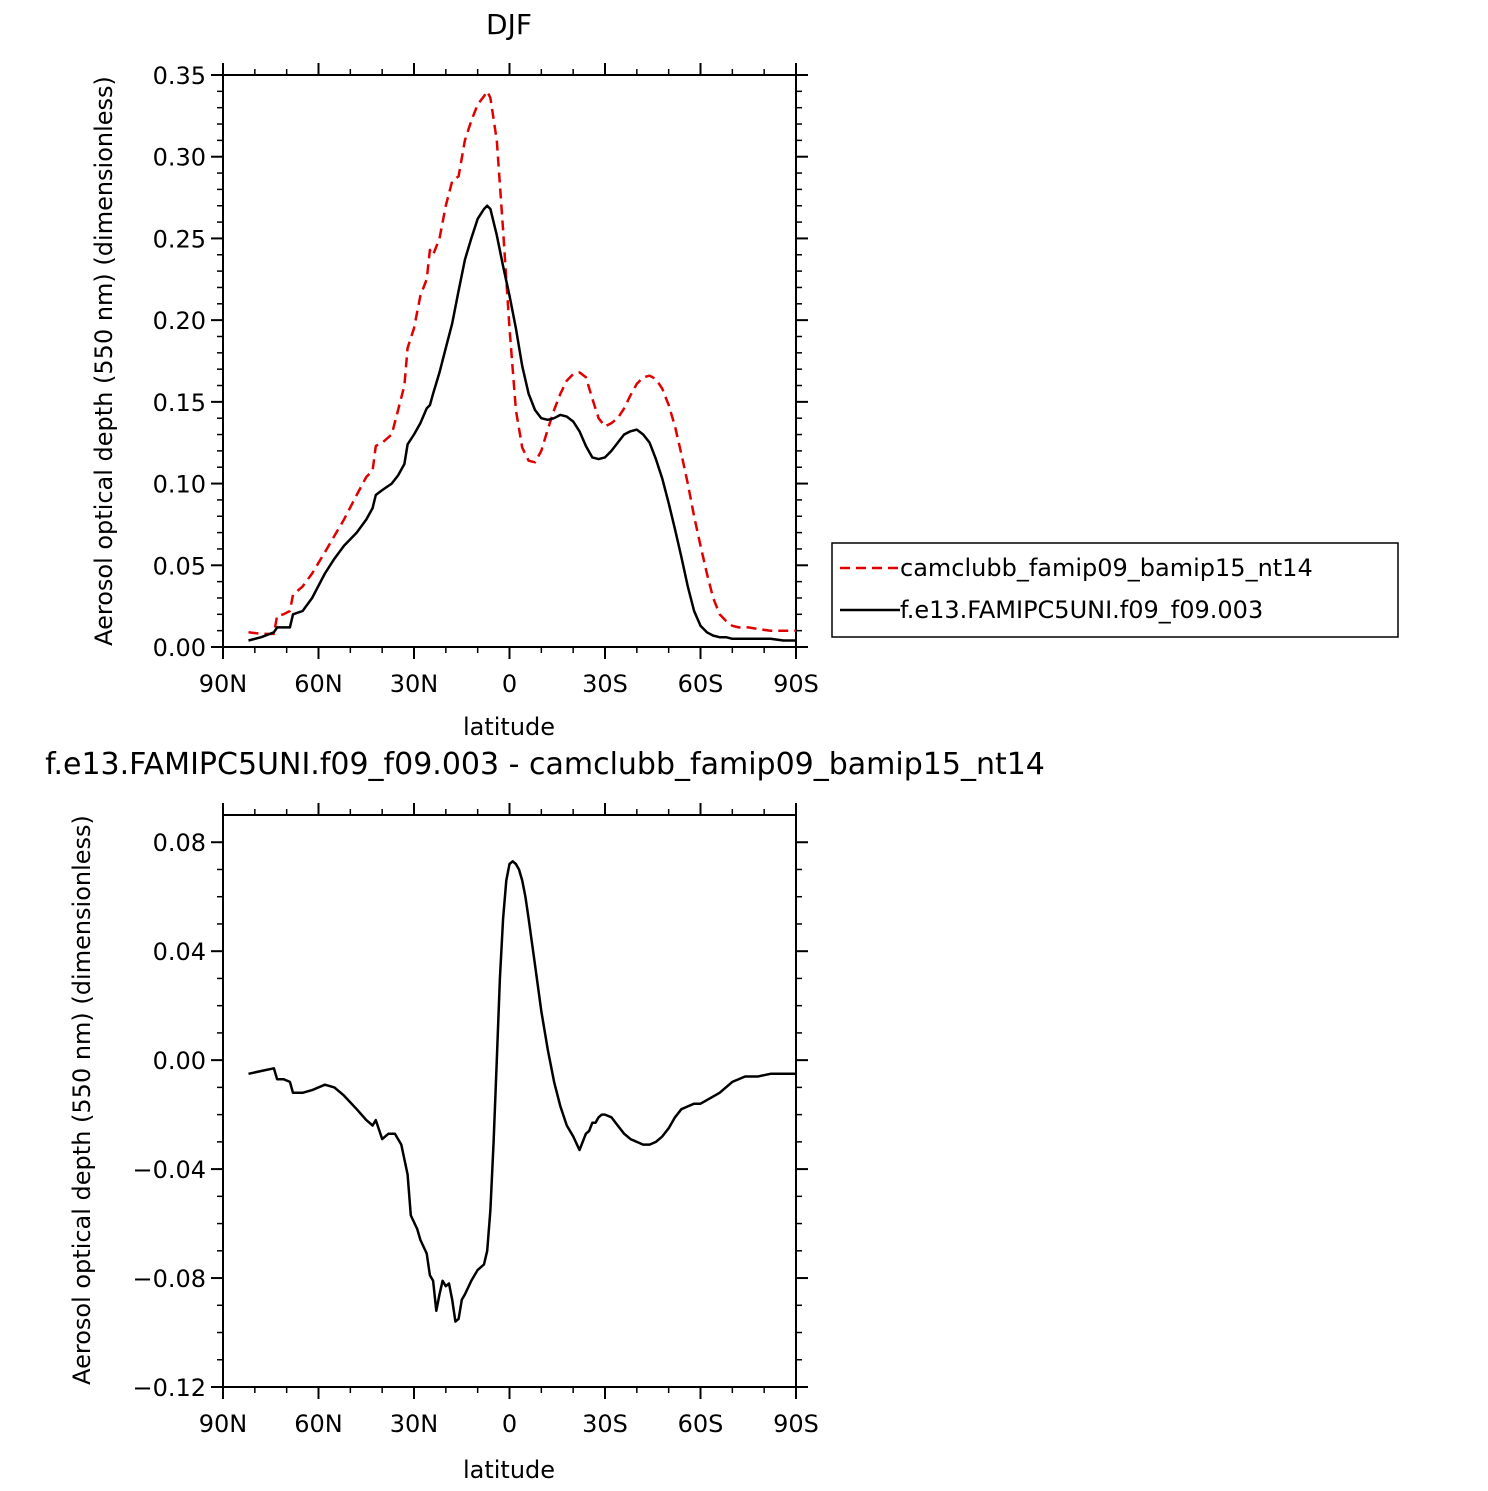 This screenshot has height=1491, width=1488. What do you see at coordinates (179, 76) in the screenshot?
I see `top-y-tick-label: 0.35` at bounding box center [179, 76].